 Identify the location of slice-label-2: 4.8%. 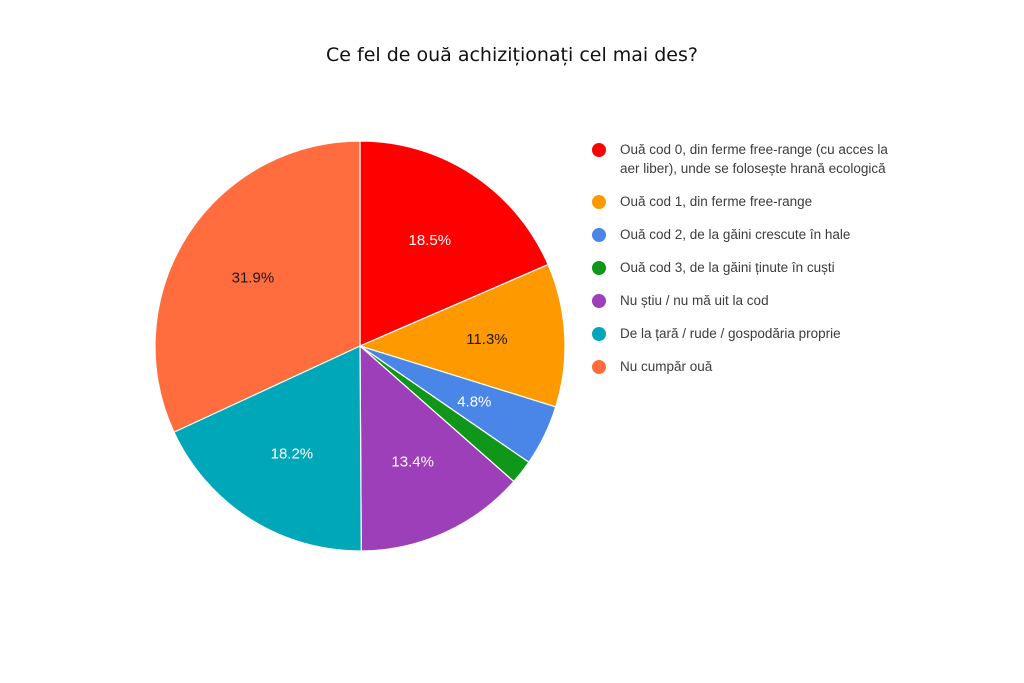
(474, 402).